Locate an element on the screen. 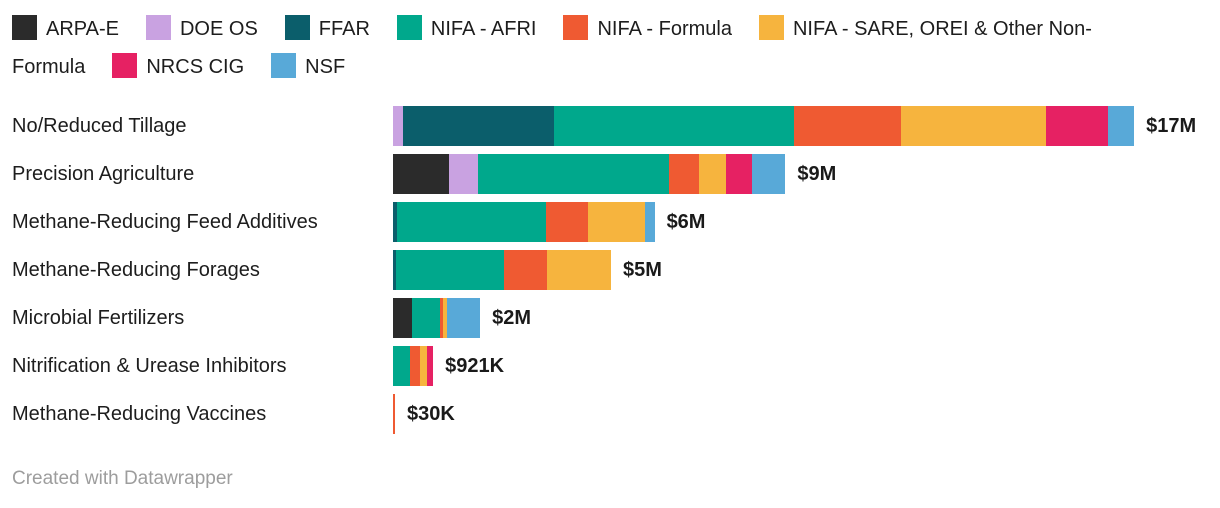 The height and width of the screenshot is (508, 1220). chart-row: Methane-Reducing Feed Additives $6M is located at coordinates (610, 222).